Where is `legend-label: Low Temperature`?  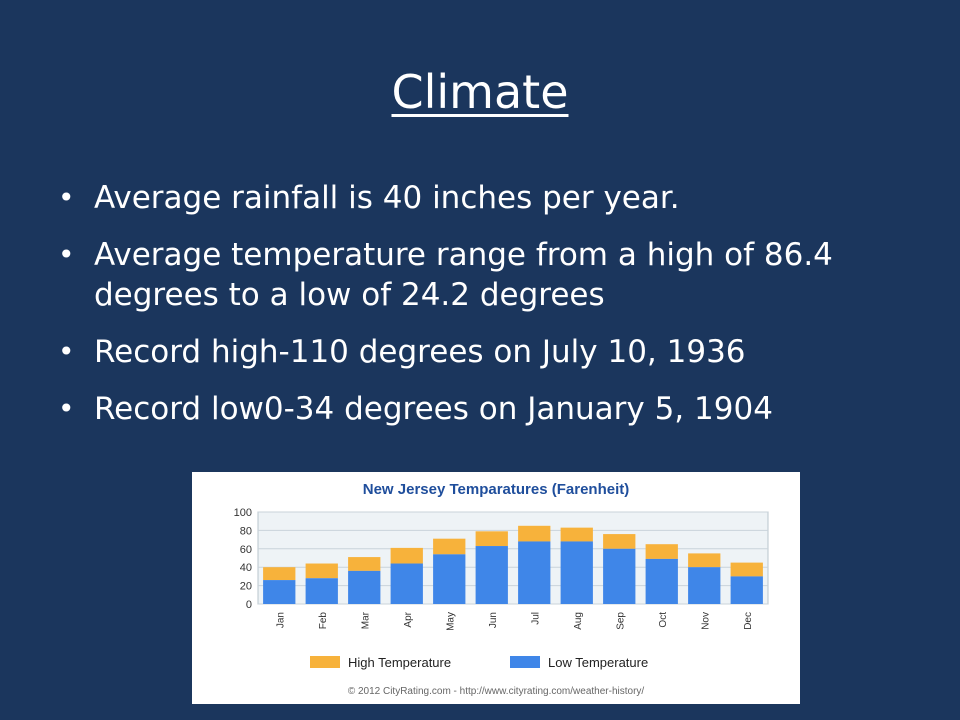 legend-label: Low Temperature is located at coordinates (598, 662).